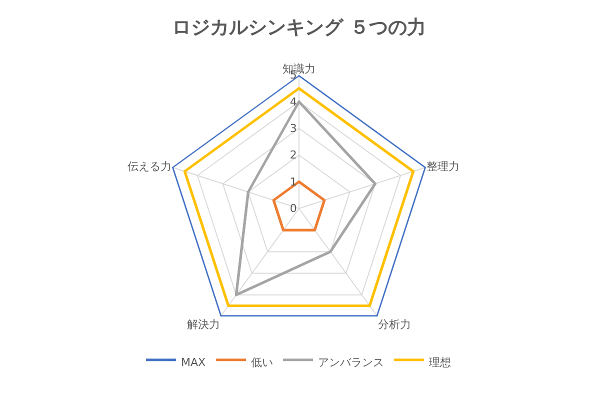  I want to click on legend-label: 理想, so click(440, 363).